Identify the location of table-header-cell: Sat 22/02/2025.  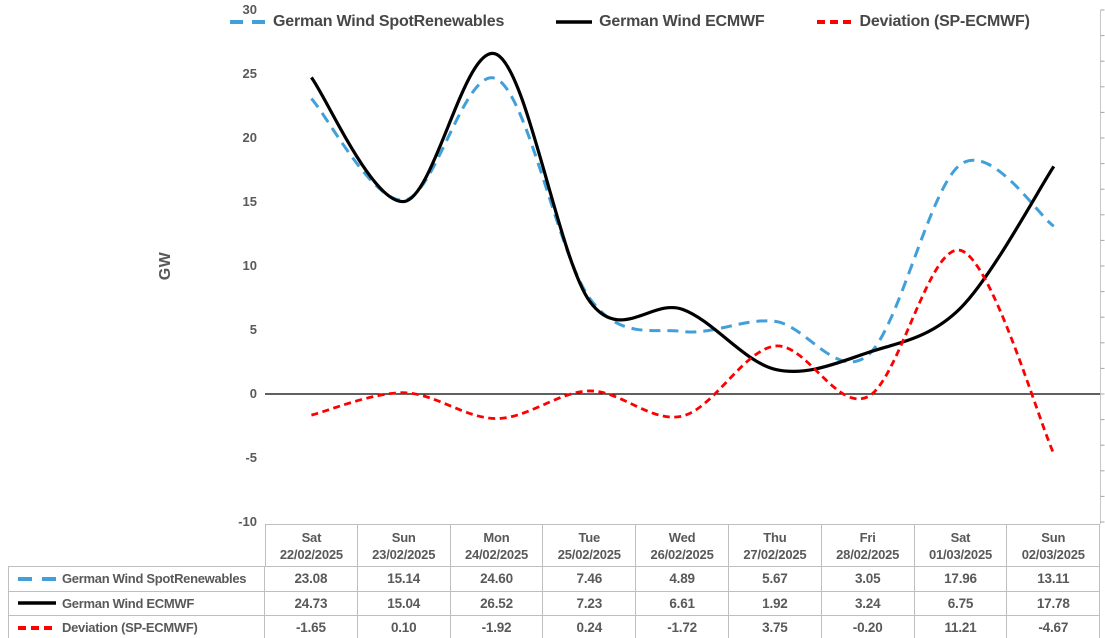
(311, 545).